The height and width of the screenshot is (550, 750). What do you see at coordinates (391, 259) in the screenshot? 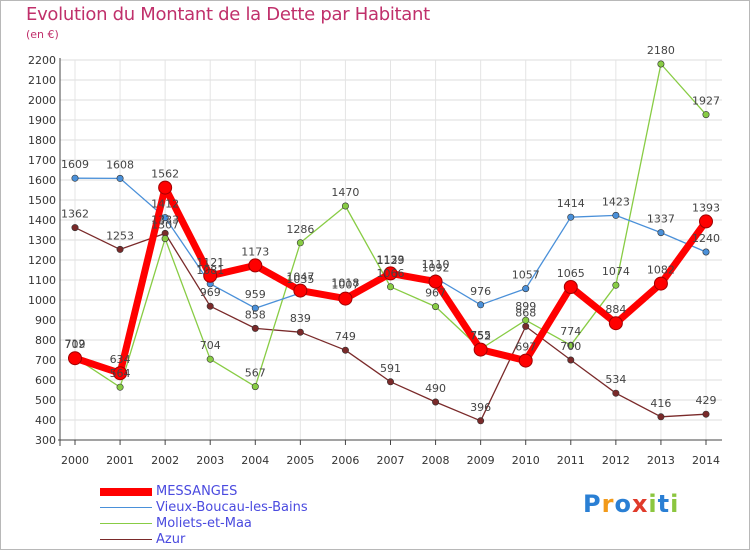
I see `data-label-messanges: 1133` at bounding box center [391, 259].